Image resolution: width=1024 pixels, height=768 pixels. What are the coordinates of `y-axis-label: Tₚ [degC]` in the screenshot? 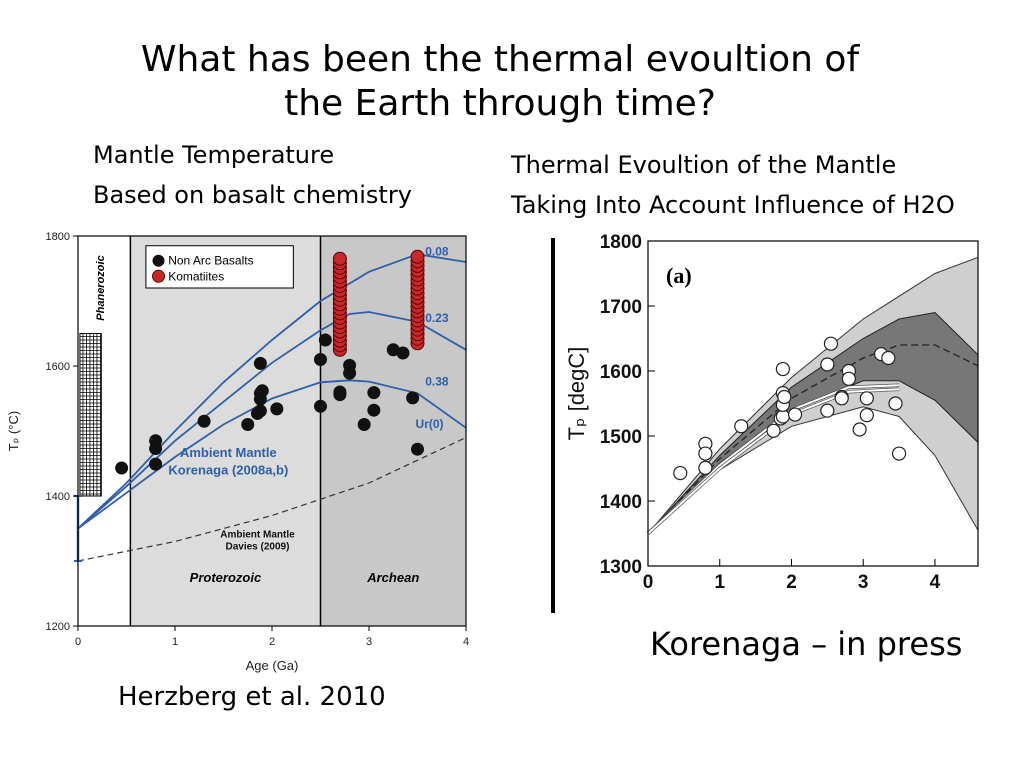 It's located at (576, 394).